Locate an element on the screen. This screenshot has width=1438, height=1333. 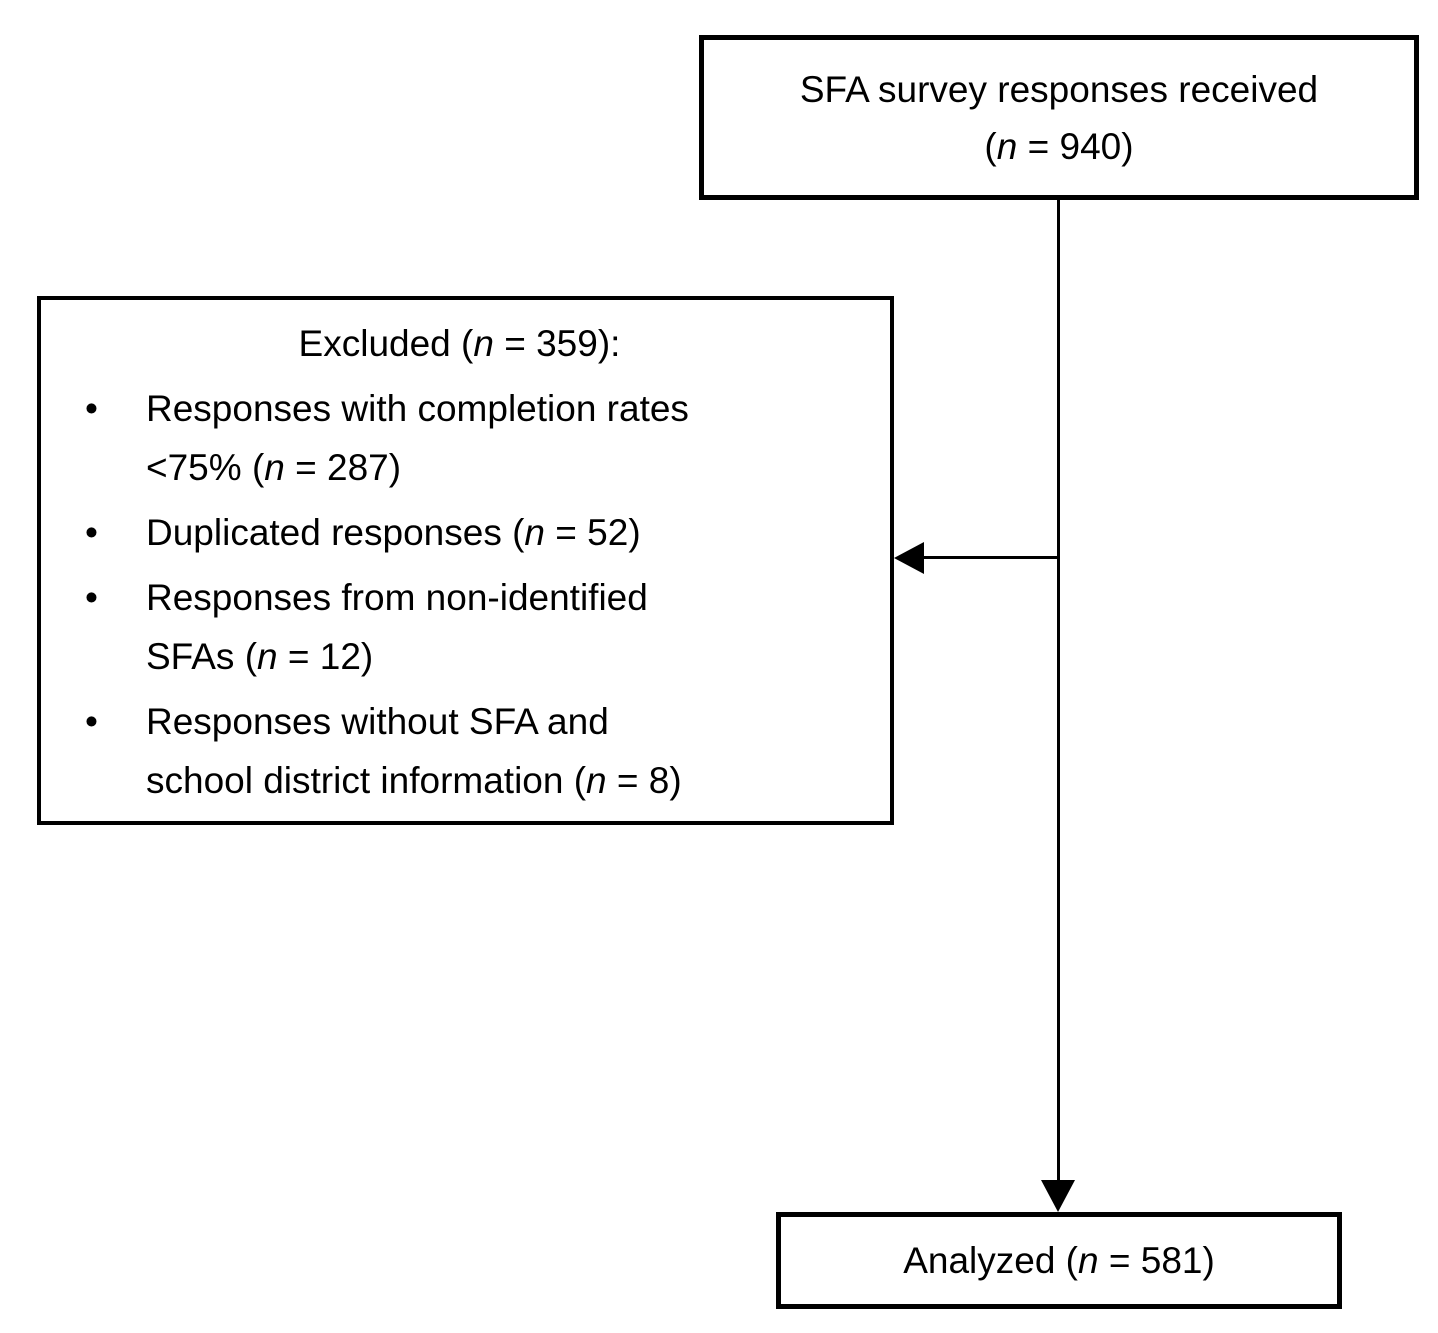
list-item: • Duplicated responses (n = 52) is located at coordinates (459, 532).